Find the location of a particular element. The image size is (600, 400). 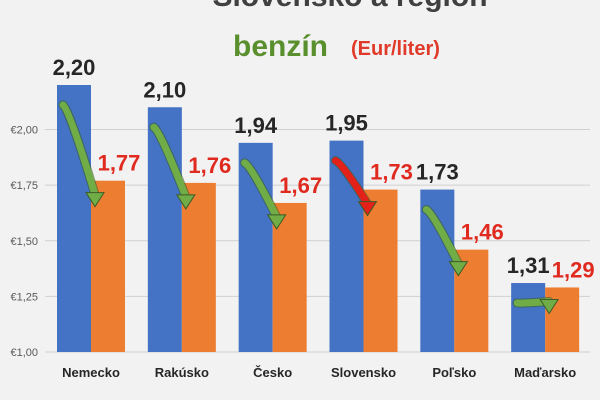

x-tick-label: Česko is located at coordinates (272, 372).